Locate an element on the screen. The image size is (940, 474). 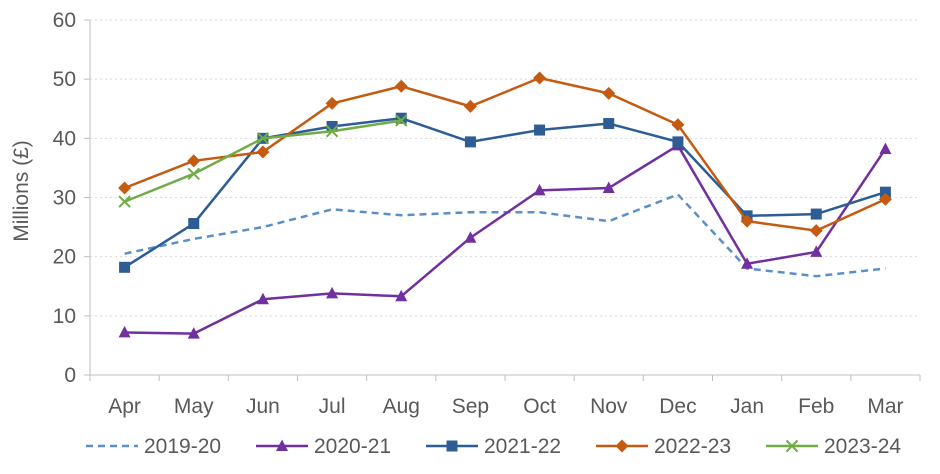
x-axis-ticks: Apr May Jun Jul Aug Sep Oct Nov Dec Jan Feb Mar is located at coordinates (505, 396).